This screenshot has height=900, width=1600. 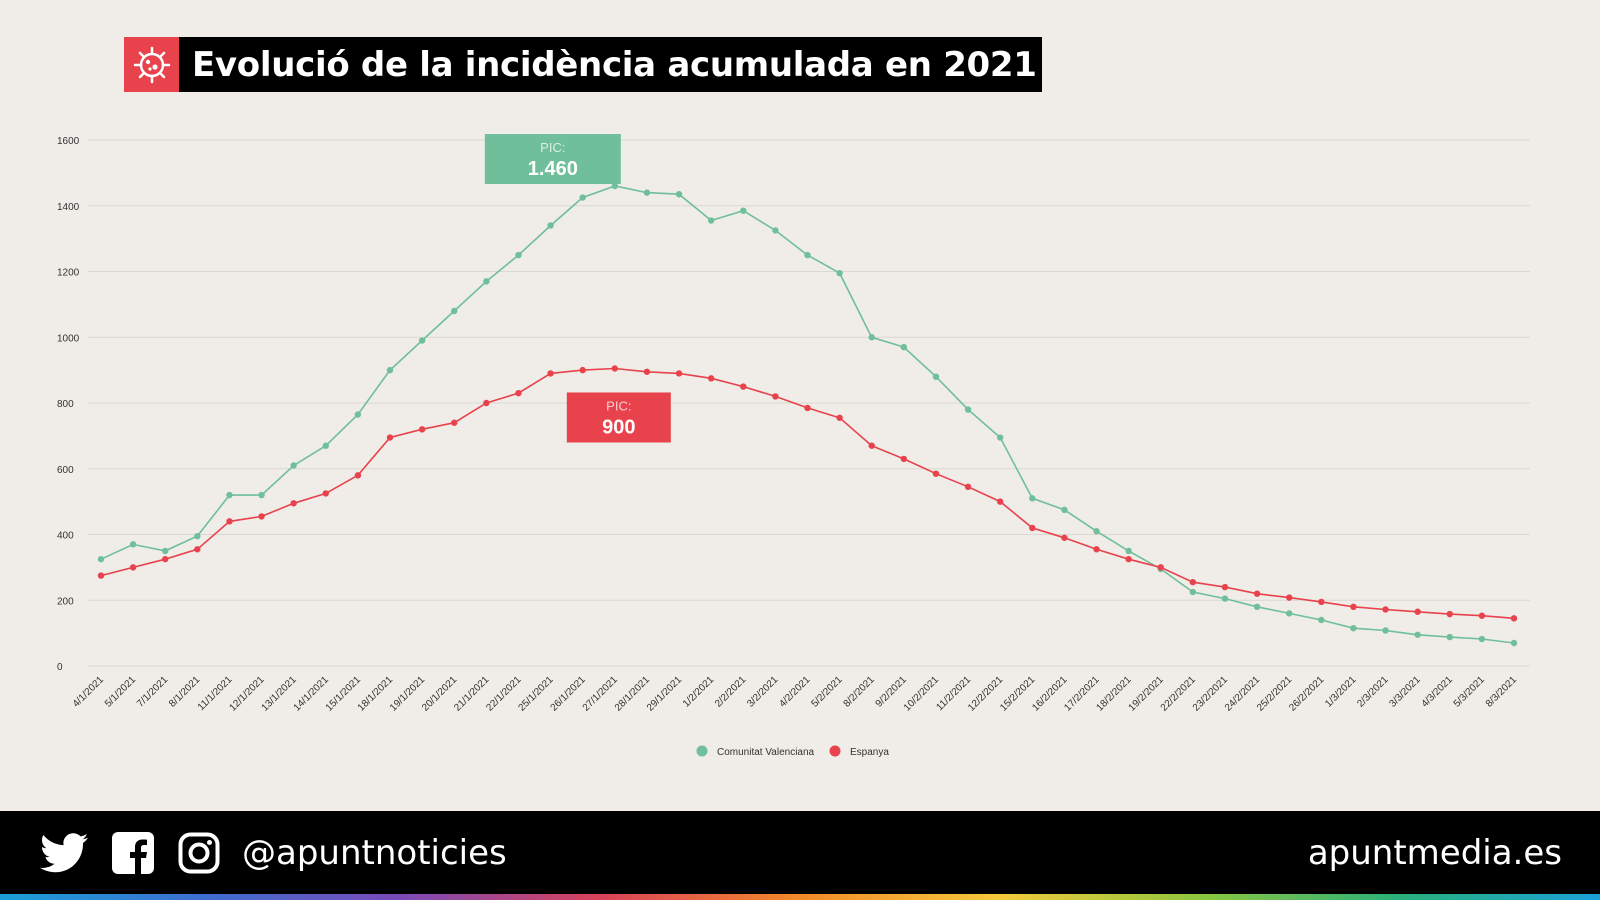 I want to click on footer-bar: @apuntnoticies apuntmedia.es, so click(x=800, y=852).